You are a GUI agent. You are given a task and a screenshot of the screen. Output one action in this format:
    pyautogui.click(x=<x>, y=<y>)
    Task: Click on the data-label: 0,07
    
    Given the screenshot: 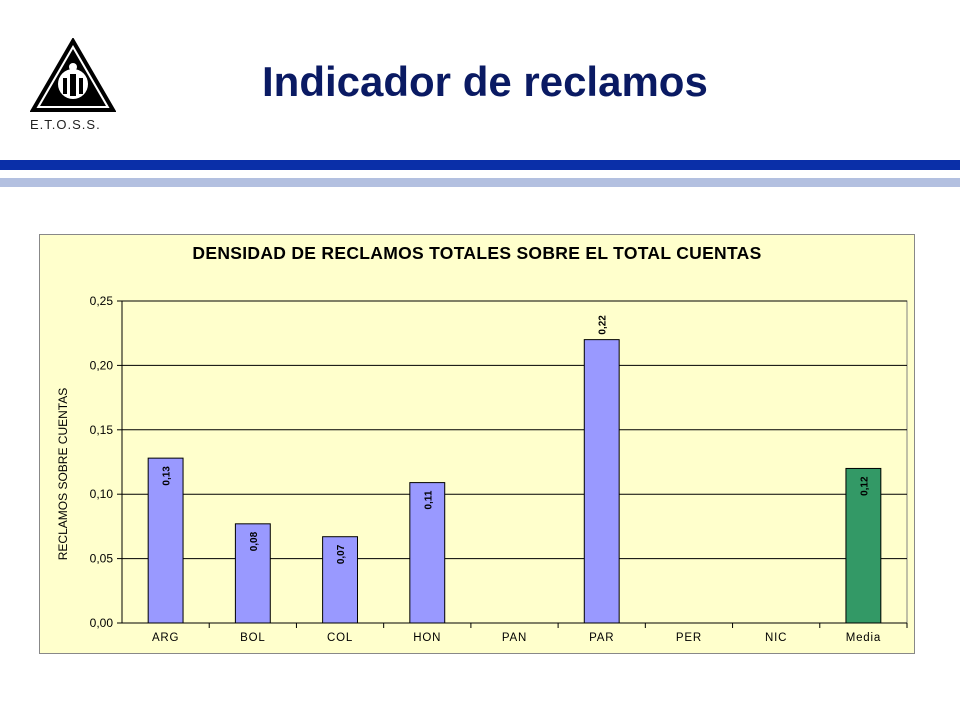 What is the action you would take?
    pyautogui.click(x=341, y=554)
    